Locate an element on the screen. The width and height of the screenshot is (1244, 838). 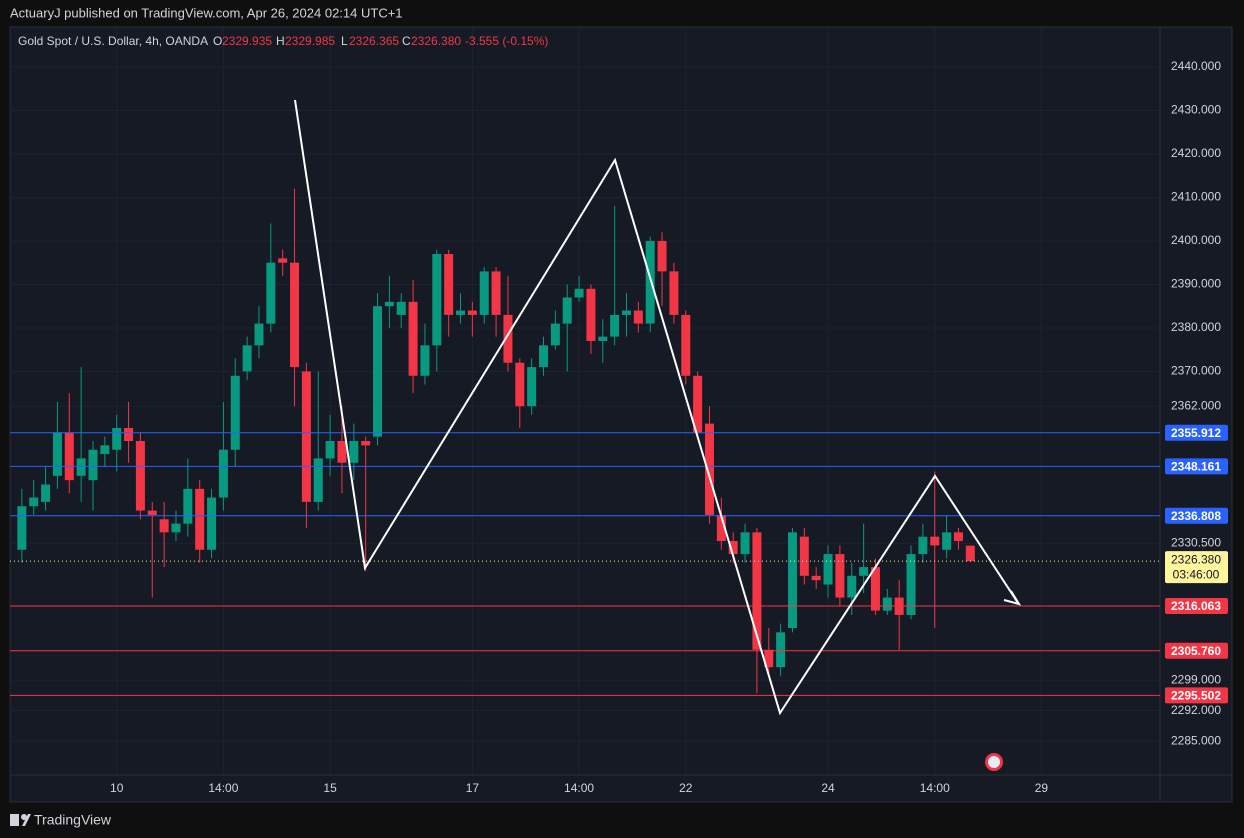
y-tick-label: 2430.000 is located at coordinates (1196, 110).